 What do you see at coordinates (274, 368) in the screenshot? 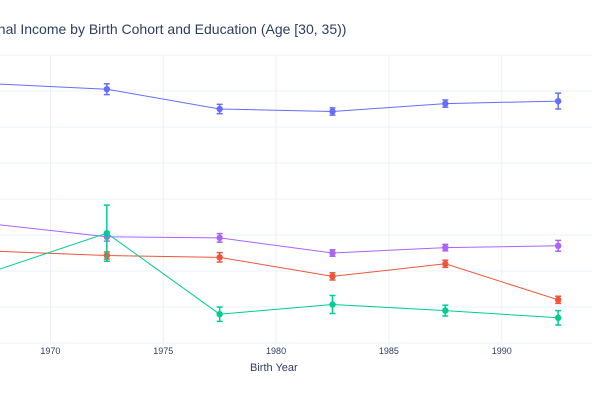
I see `x-axis-label: Birth Year` at bounding box center [274, 368].